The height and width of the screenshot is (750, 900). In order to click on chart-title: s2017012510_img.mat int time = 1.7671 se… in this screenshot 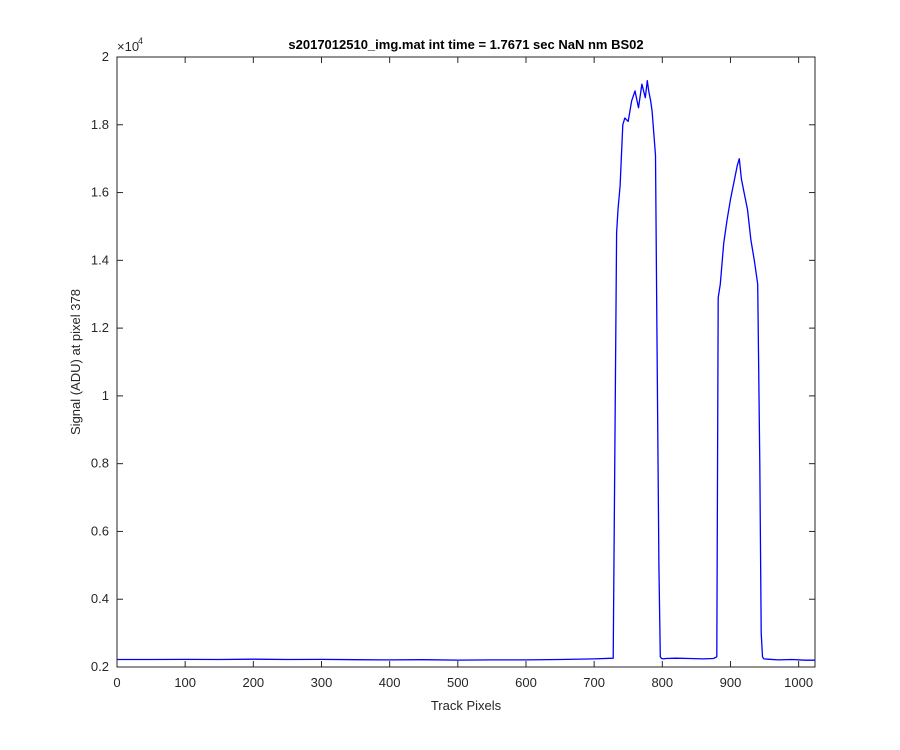, I will do `click(465, 44)`.